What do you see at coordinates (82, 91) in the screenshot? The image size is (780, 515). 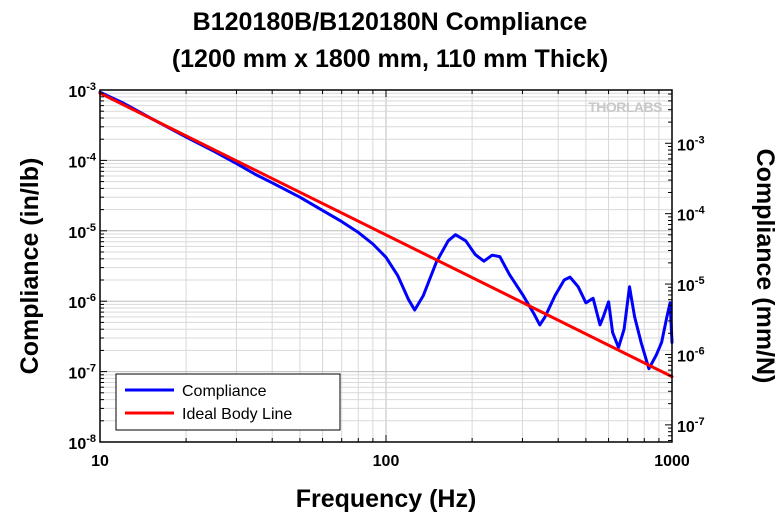 I see `y-tick-label: 10⁻³` at bounding box center [82, 91].